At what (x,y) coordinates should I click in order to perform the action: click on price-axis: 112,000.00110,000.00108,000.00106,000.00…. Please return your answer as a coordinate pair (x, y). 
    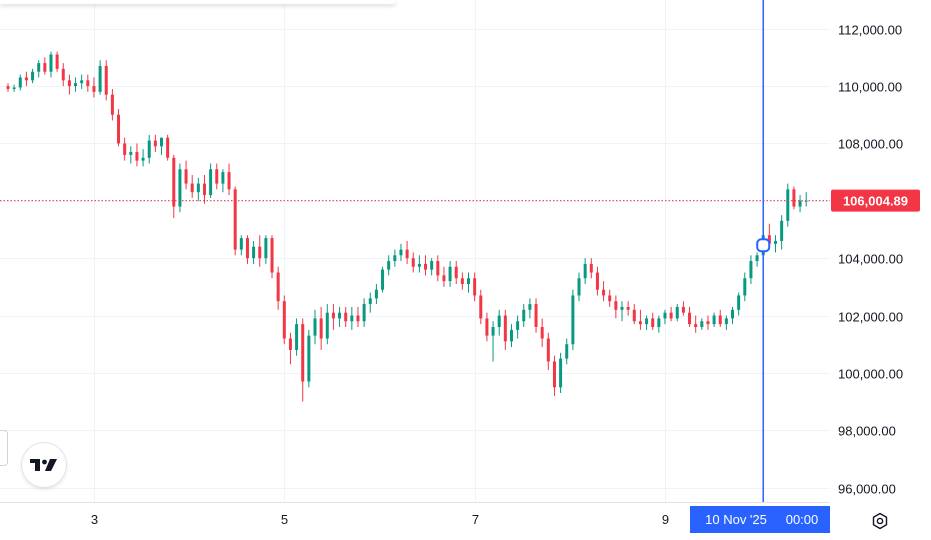
    Looking at the image, I should click on (870, 260).